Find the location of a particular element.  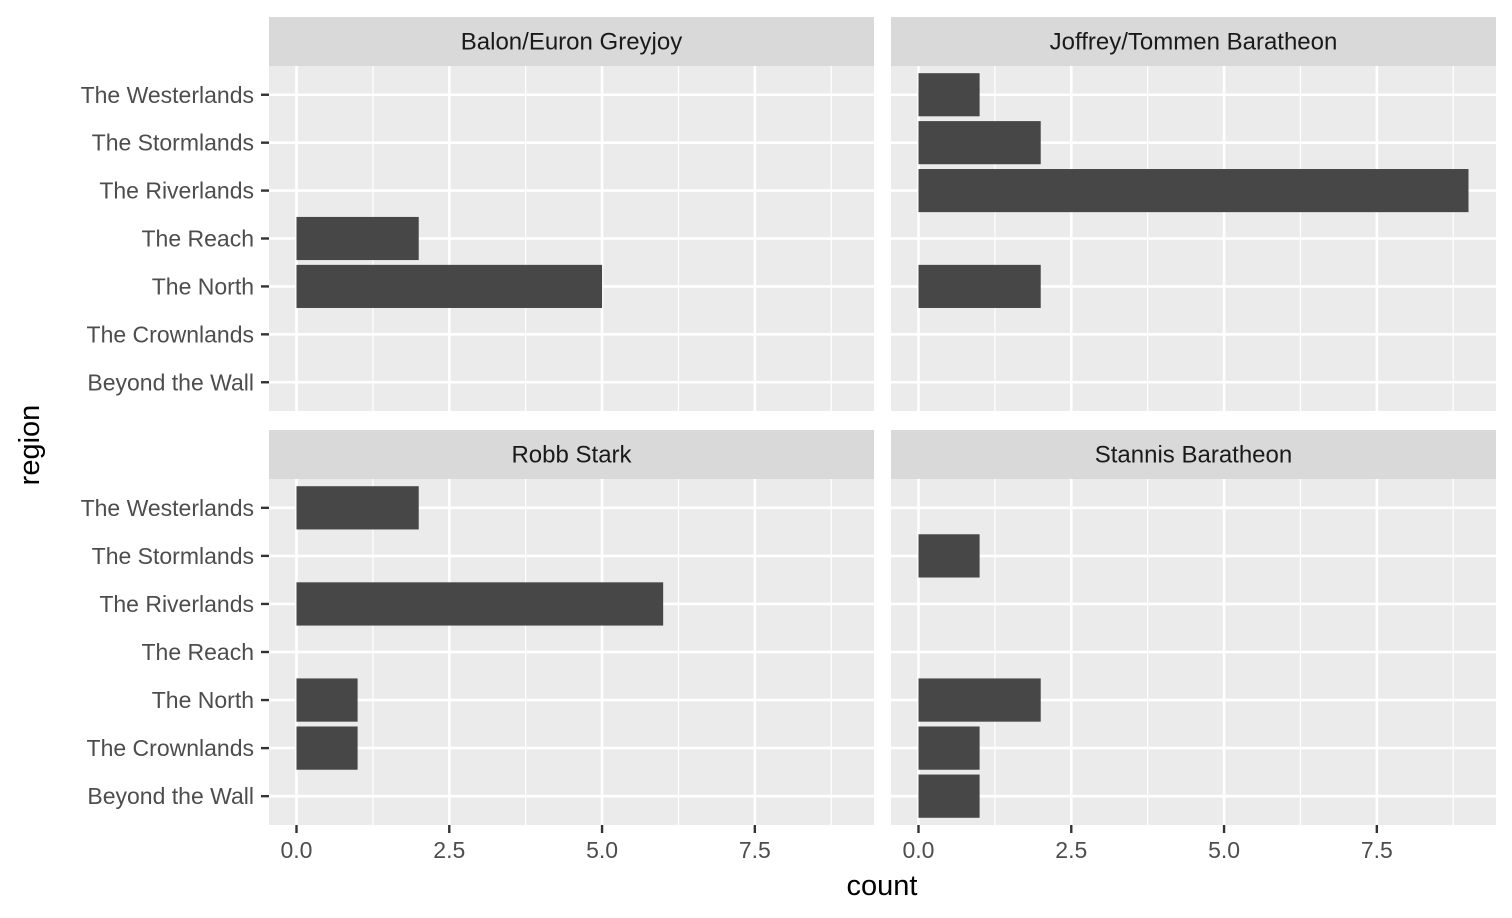

facet-title: Robb Stark is located at coordinates (571, 455).